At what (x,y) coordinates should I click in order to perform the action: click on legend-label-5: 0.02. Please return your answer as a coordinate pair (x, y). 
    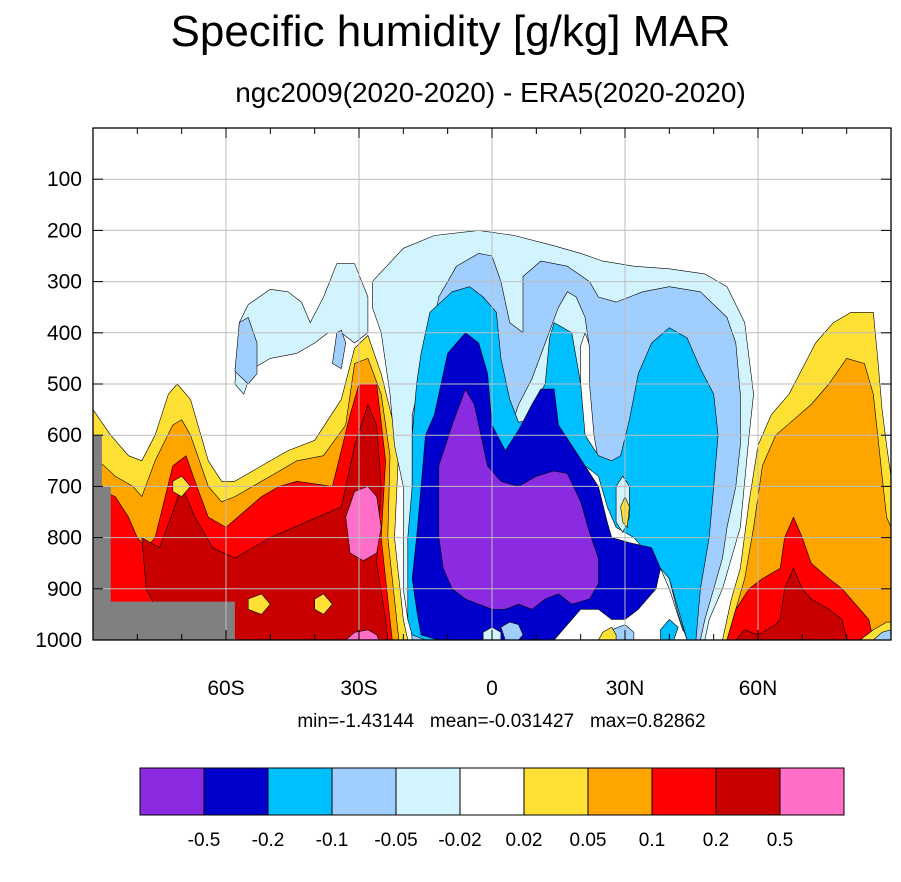
    Looking at the image, I should click on (524, 840).